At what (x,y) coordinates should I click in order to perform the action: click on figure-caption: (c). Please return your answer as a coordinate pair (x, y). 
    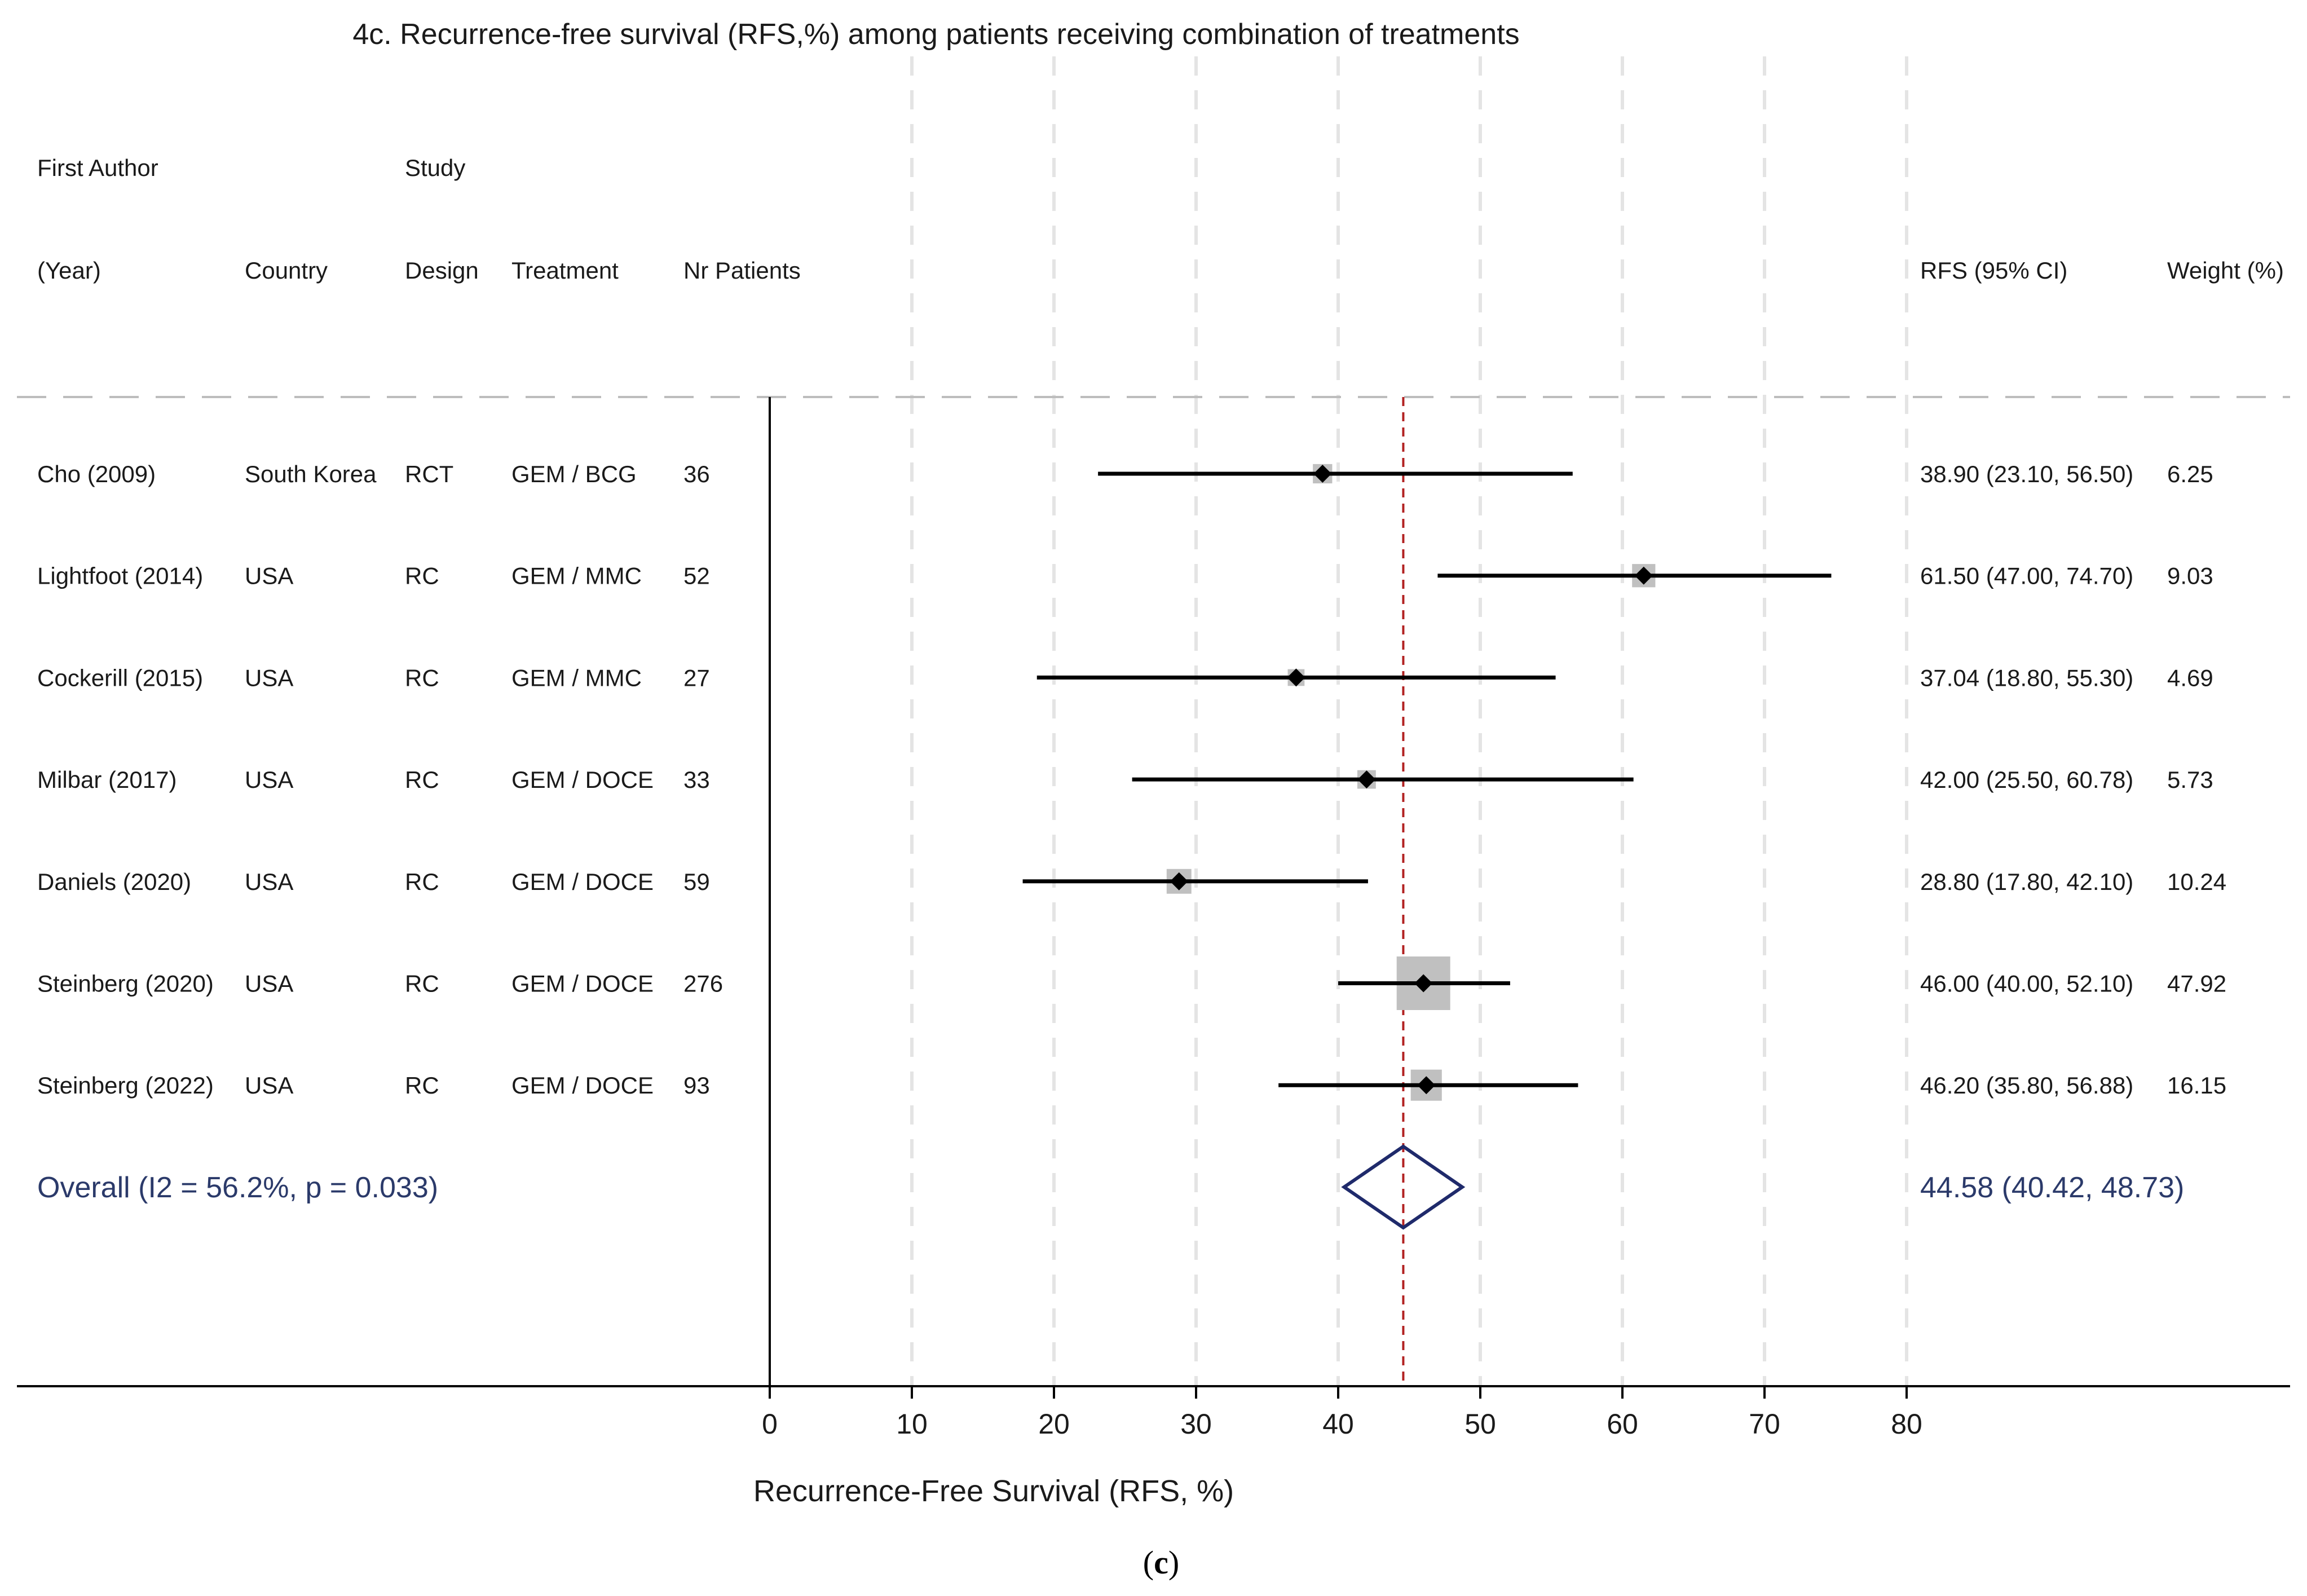
    Looking at the image, I should click on (1161, 1562).